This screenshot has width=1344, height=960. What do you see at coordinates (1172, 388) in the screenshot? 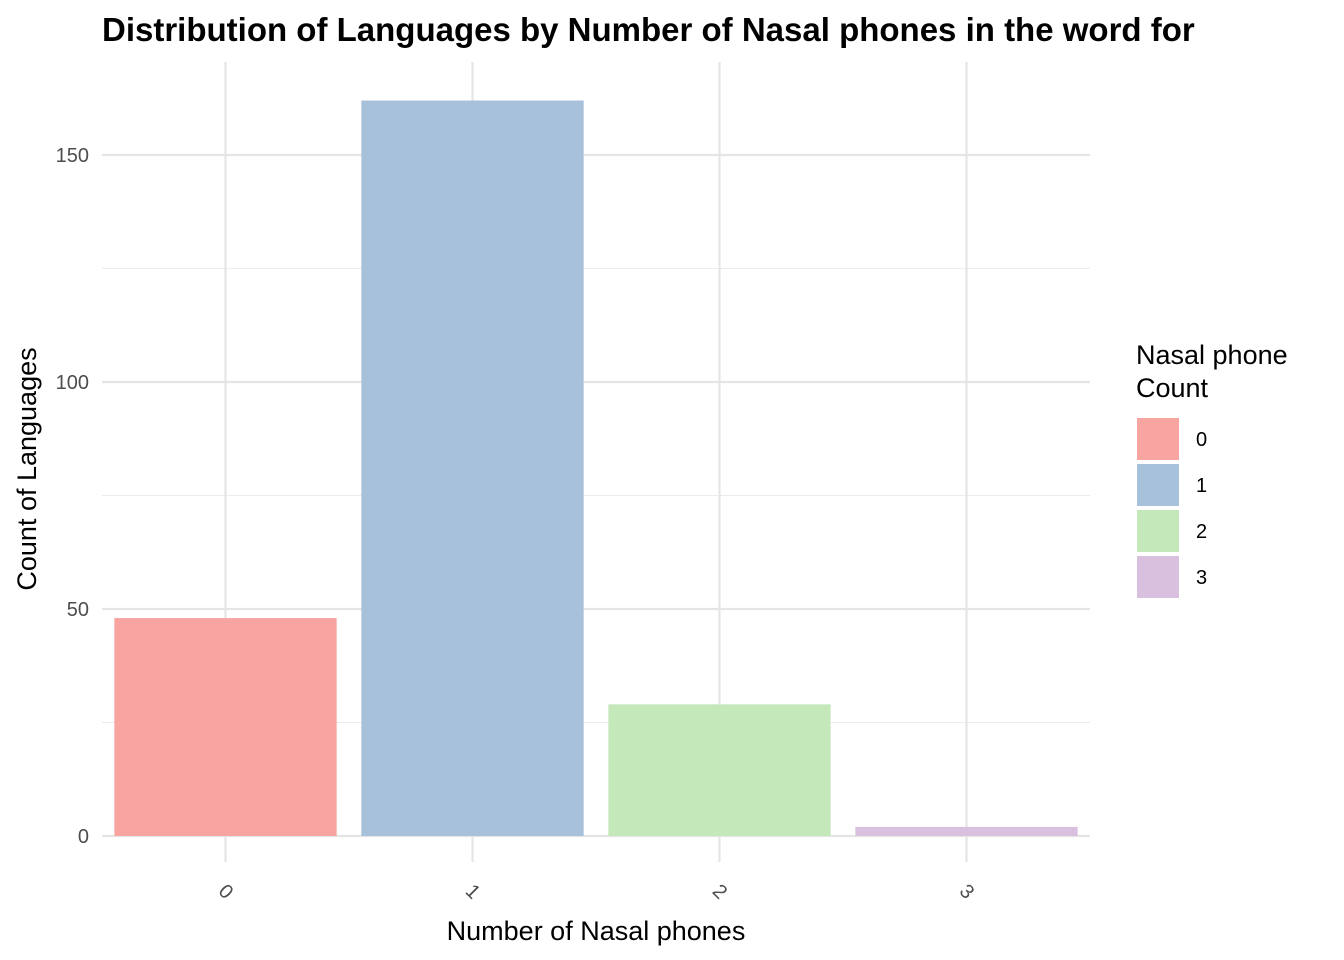
I see `legend-title-line-2: Count` at bounding box center [1172, 388].